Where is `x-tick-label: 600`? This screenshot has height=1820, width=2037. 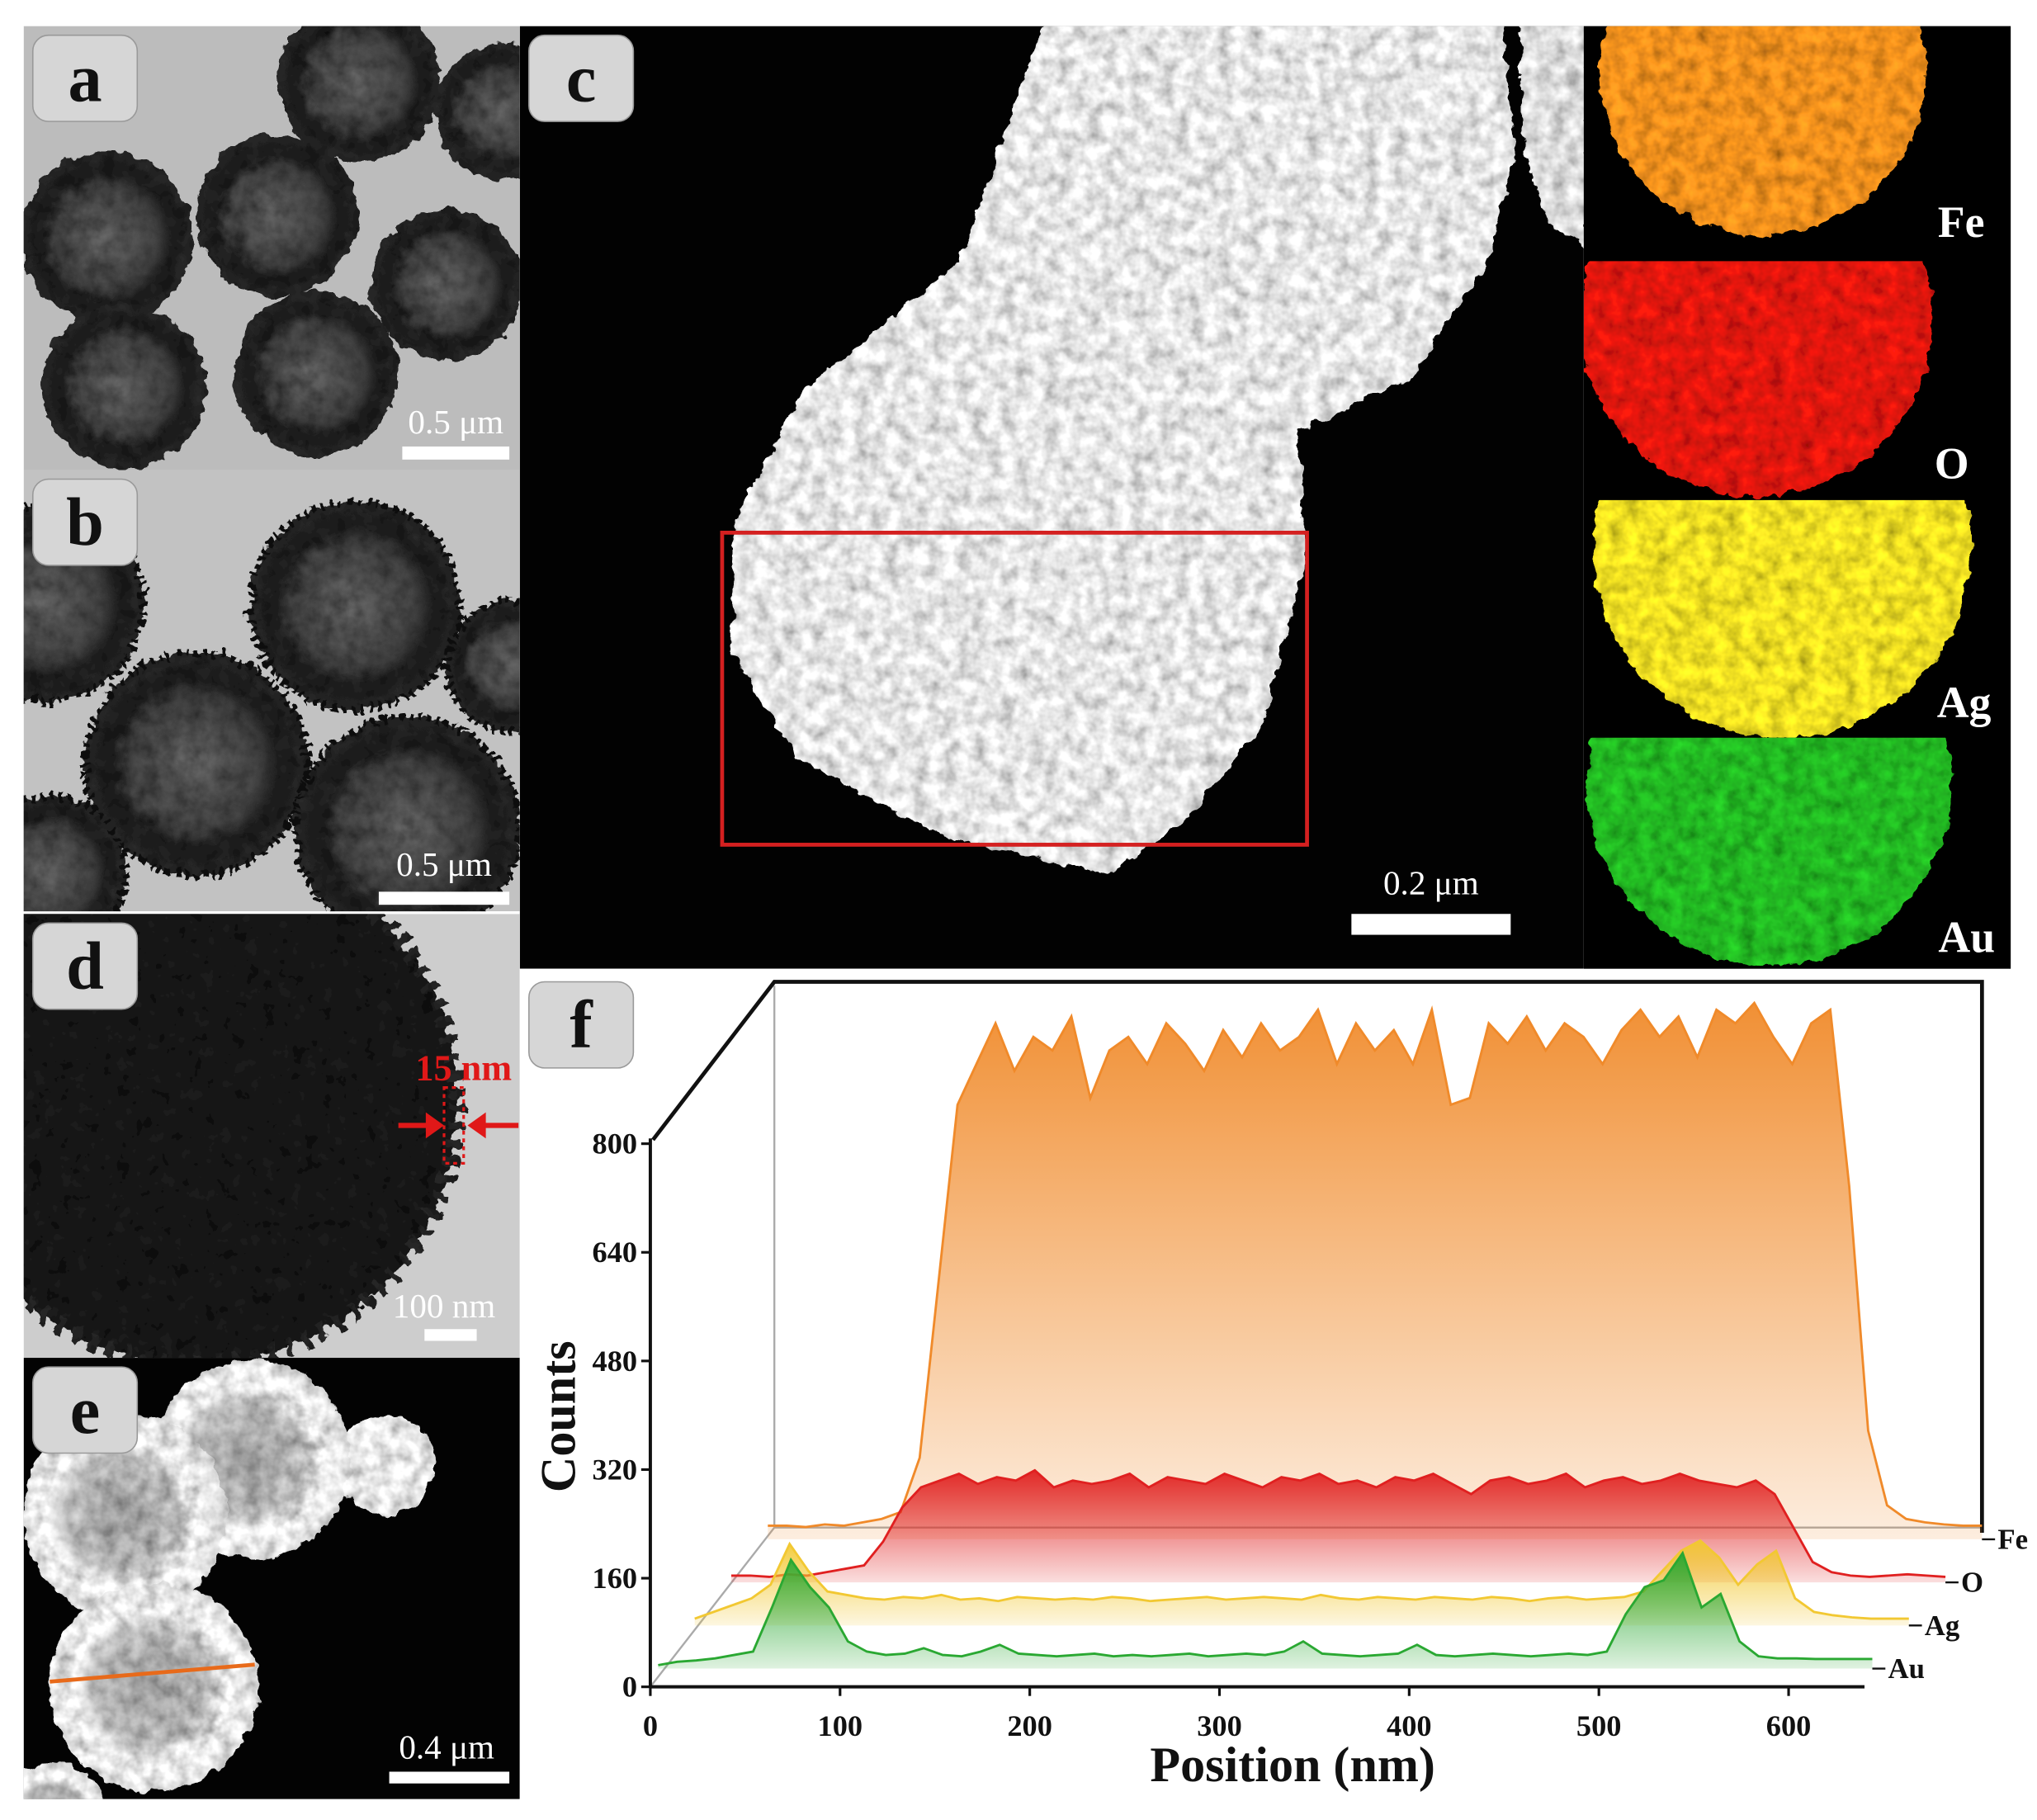 x-tick-label: 600 is located at coordinates (1789, 1725).